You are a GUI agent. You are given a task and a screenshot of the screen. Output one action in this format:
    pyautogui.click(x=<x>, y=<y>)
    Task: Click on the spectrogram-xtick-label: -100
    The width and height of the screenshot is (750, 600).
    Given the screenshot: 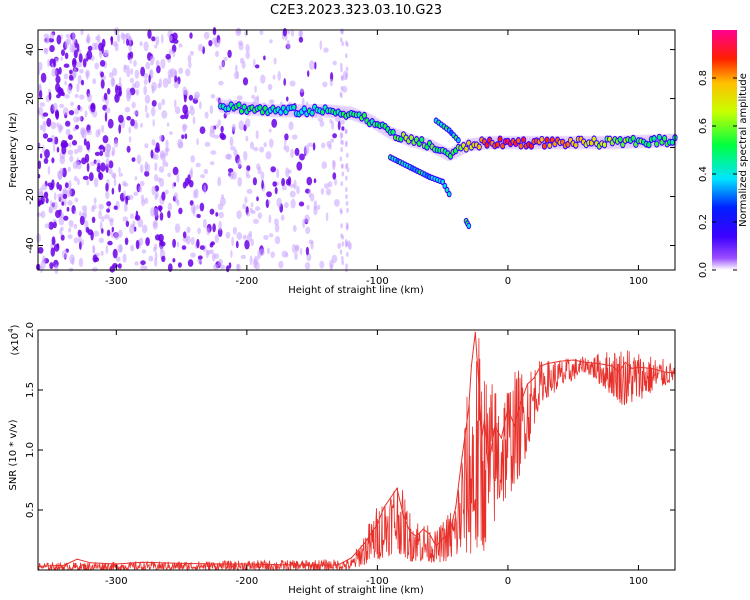 What is the action you would take?
    pyautogui.click(x=377, y=281)
    